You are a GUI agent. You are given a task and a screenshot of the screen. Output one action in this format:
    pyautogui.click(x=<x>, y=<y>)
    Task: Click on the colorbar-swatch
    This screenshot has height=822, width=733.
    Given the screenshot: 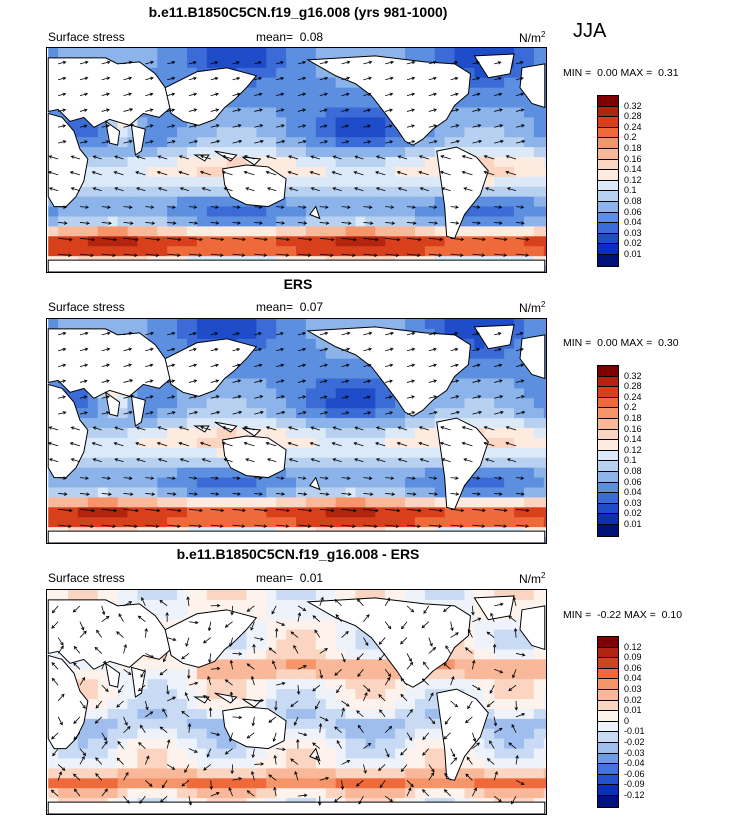 What is the action you would take?
    pyautogui.click(x=608, y=769)
    